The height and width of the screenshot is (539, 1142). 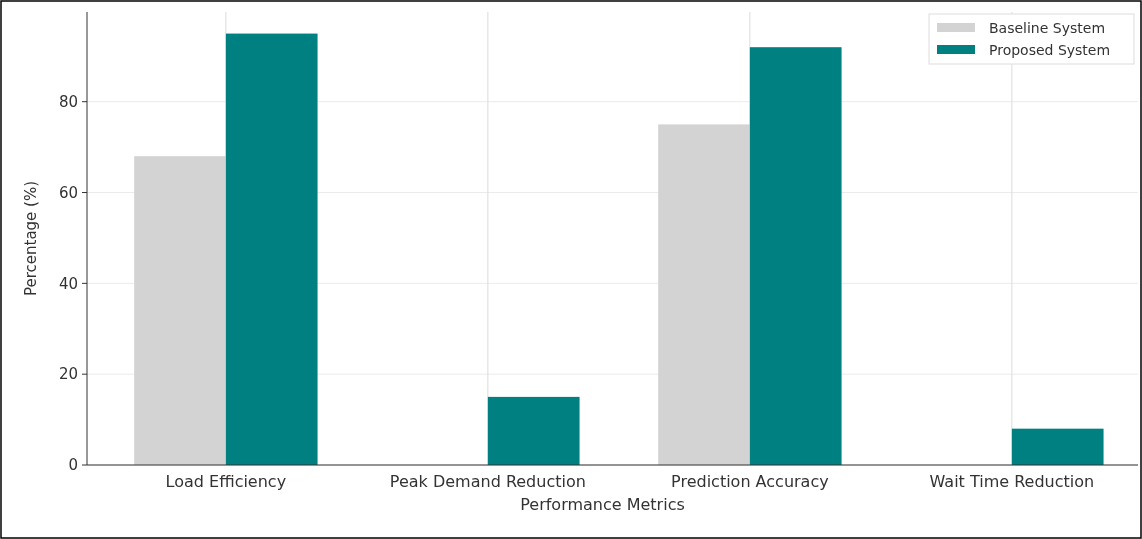 I want to click on legend-label: Proposed System, so click(x=1050, y=49).